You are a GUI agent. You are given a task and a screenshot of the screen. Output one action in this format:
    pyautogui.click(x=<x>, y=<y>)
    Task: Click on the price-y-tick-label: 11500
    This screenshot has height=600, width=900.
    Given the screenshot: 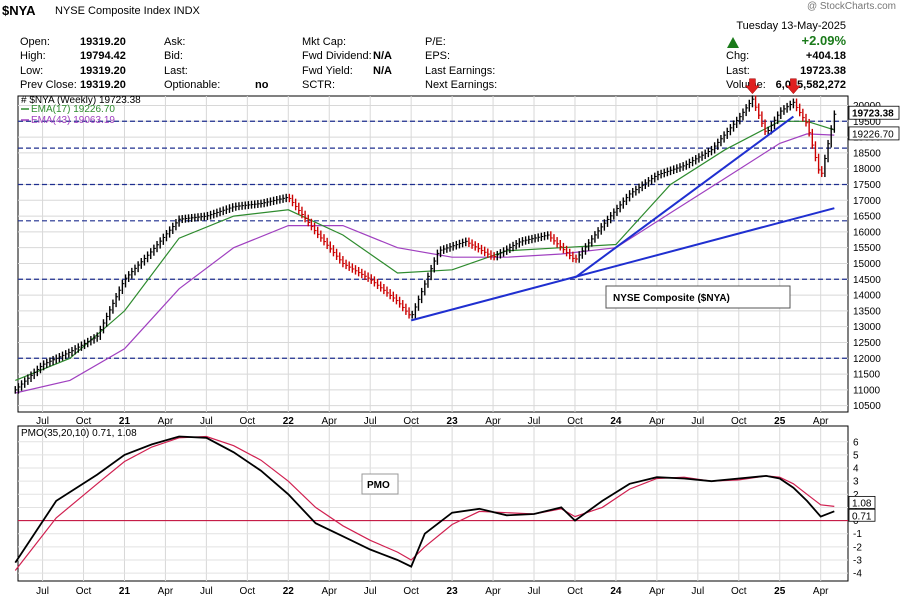 What is the action you would take?
    pyautogui.click(x=867, y=375)
    